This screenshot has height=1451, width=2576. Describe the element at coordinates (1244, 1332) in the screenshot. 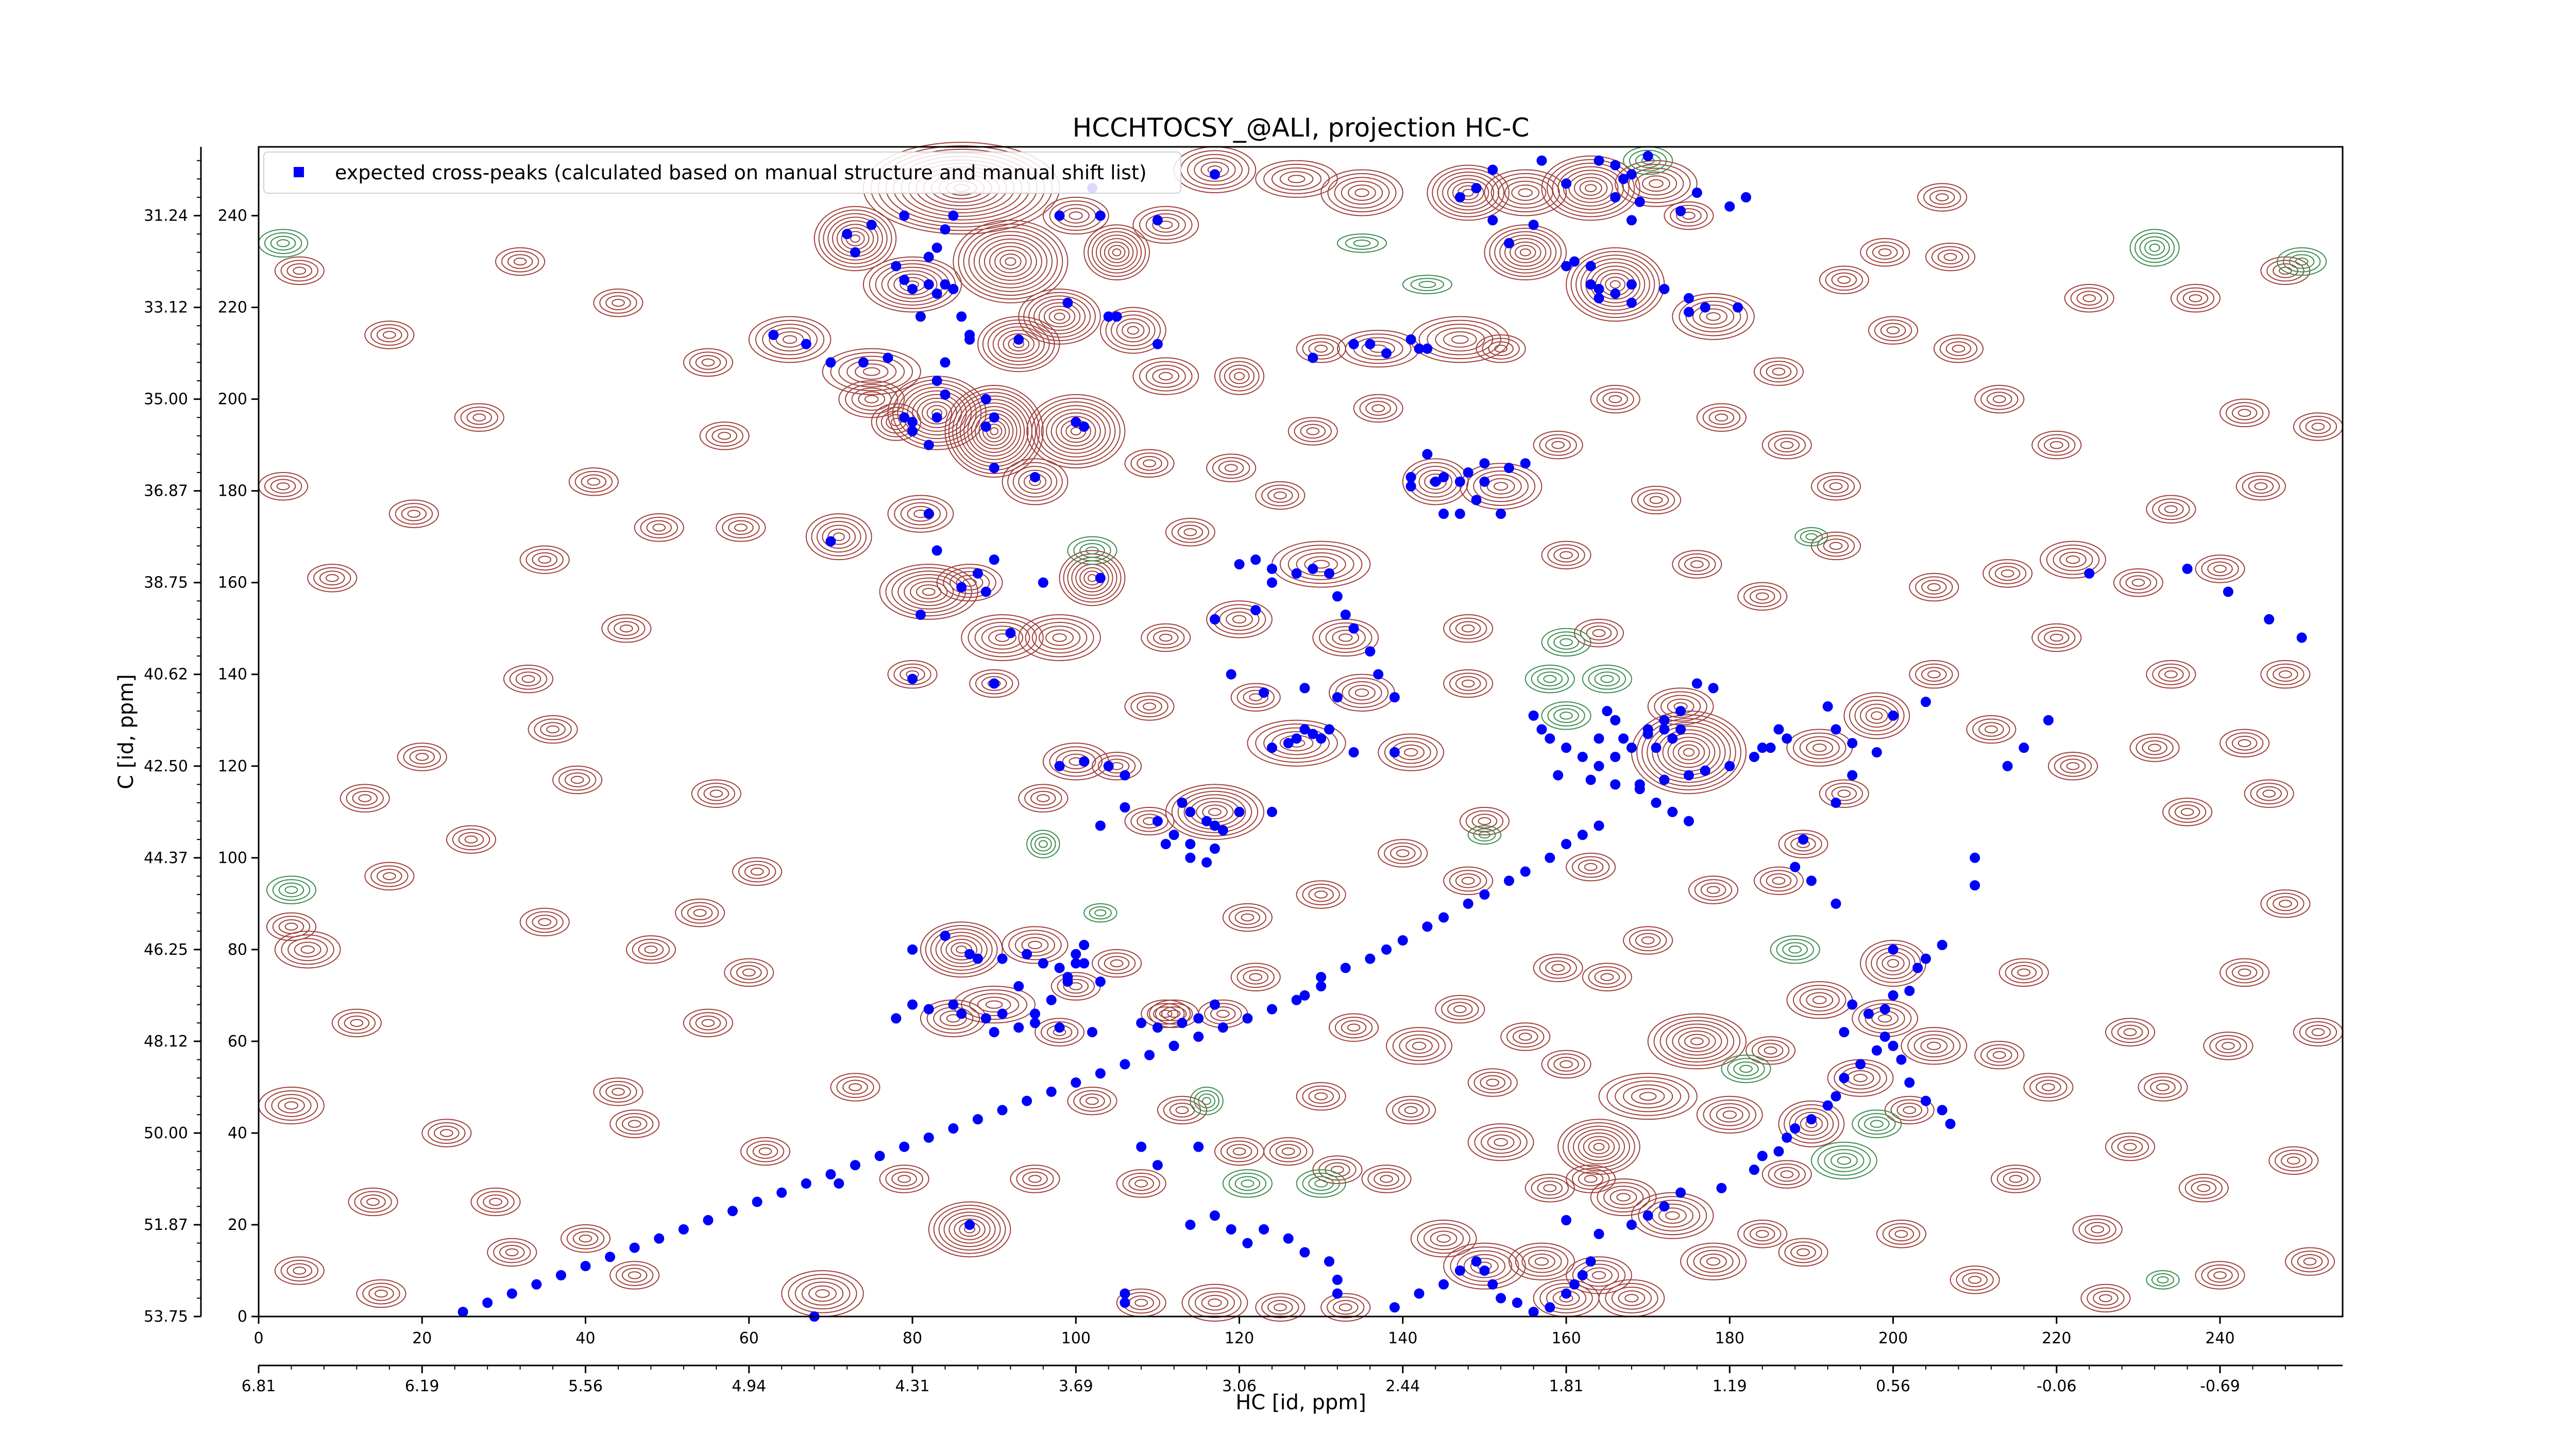

I see `x-axis-index: 0 20 40 60 80 100 120 140 160 180 200 220 240` at that location.